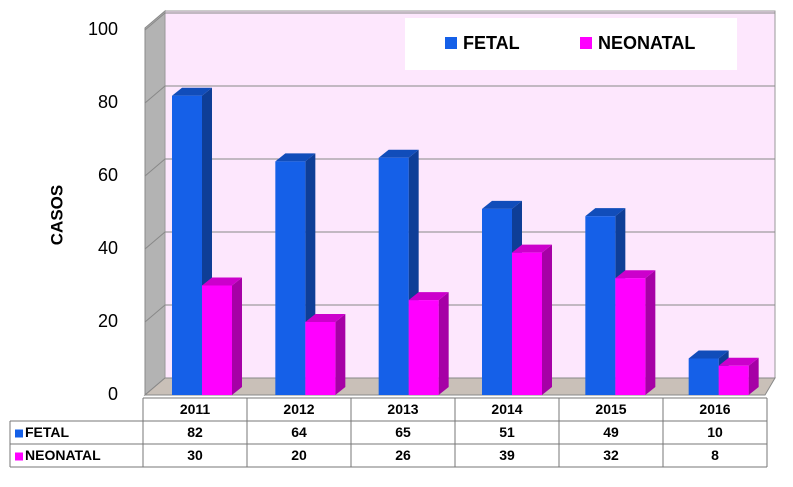 This screenshot has width=793, height=487. I want to click on x-tick-label: 2015, so click(610, 409).